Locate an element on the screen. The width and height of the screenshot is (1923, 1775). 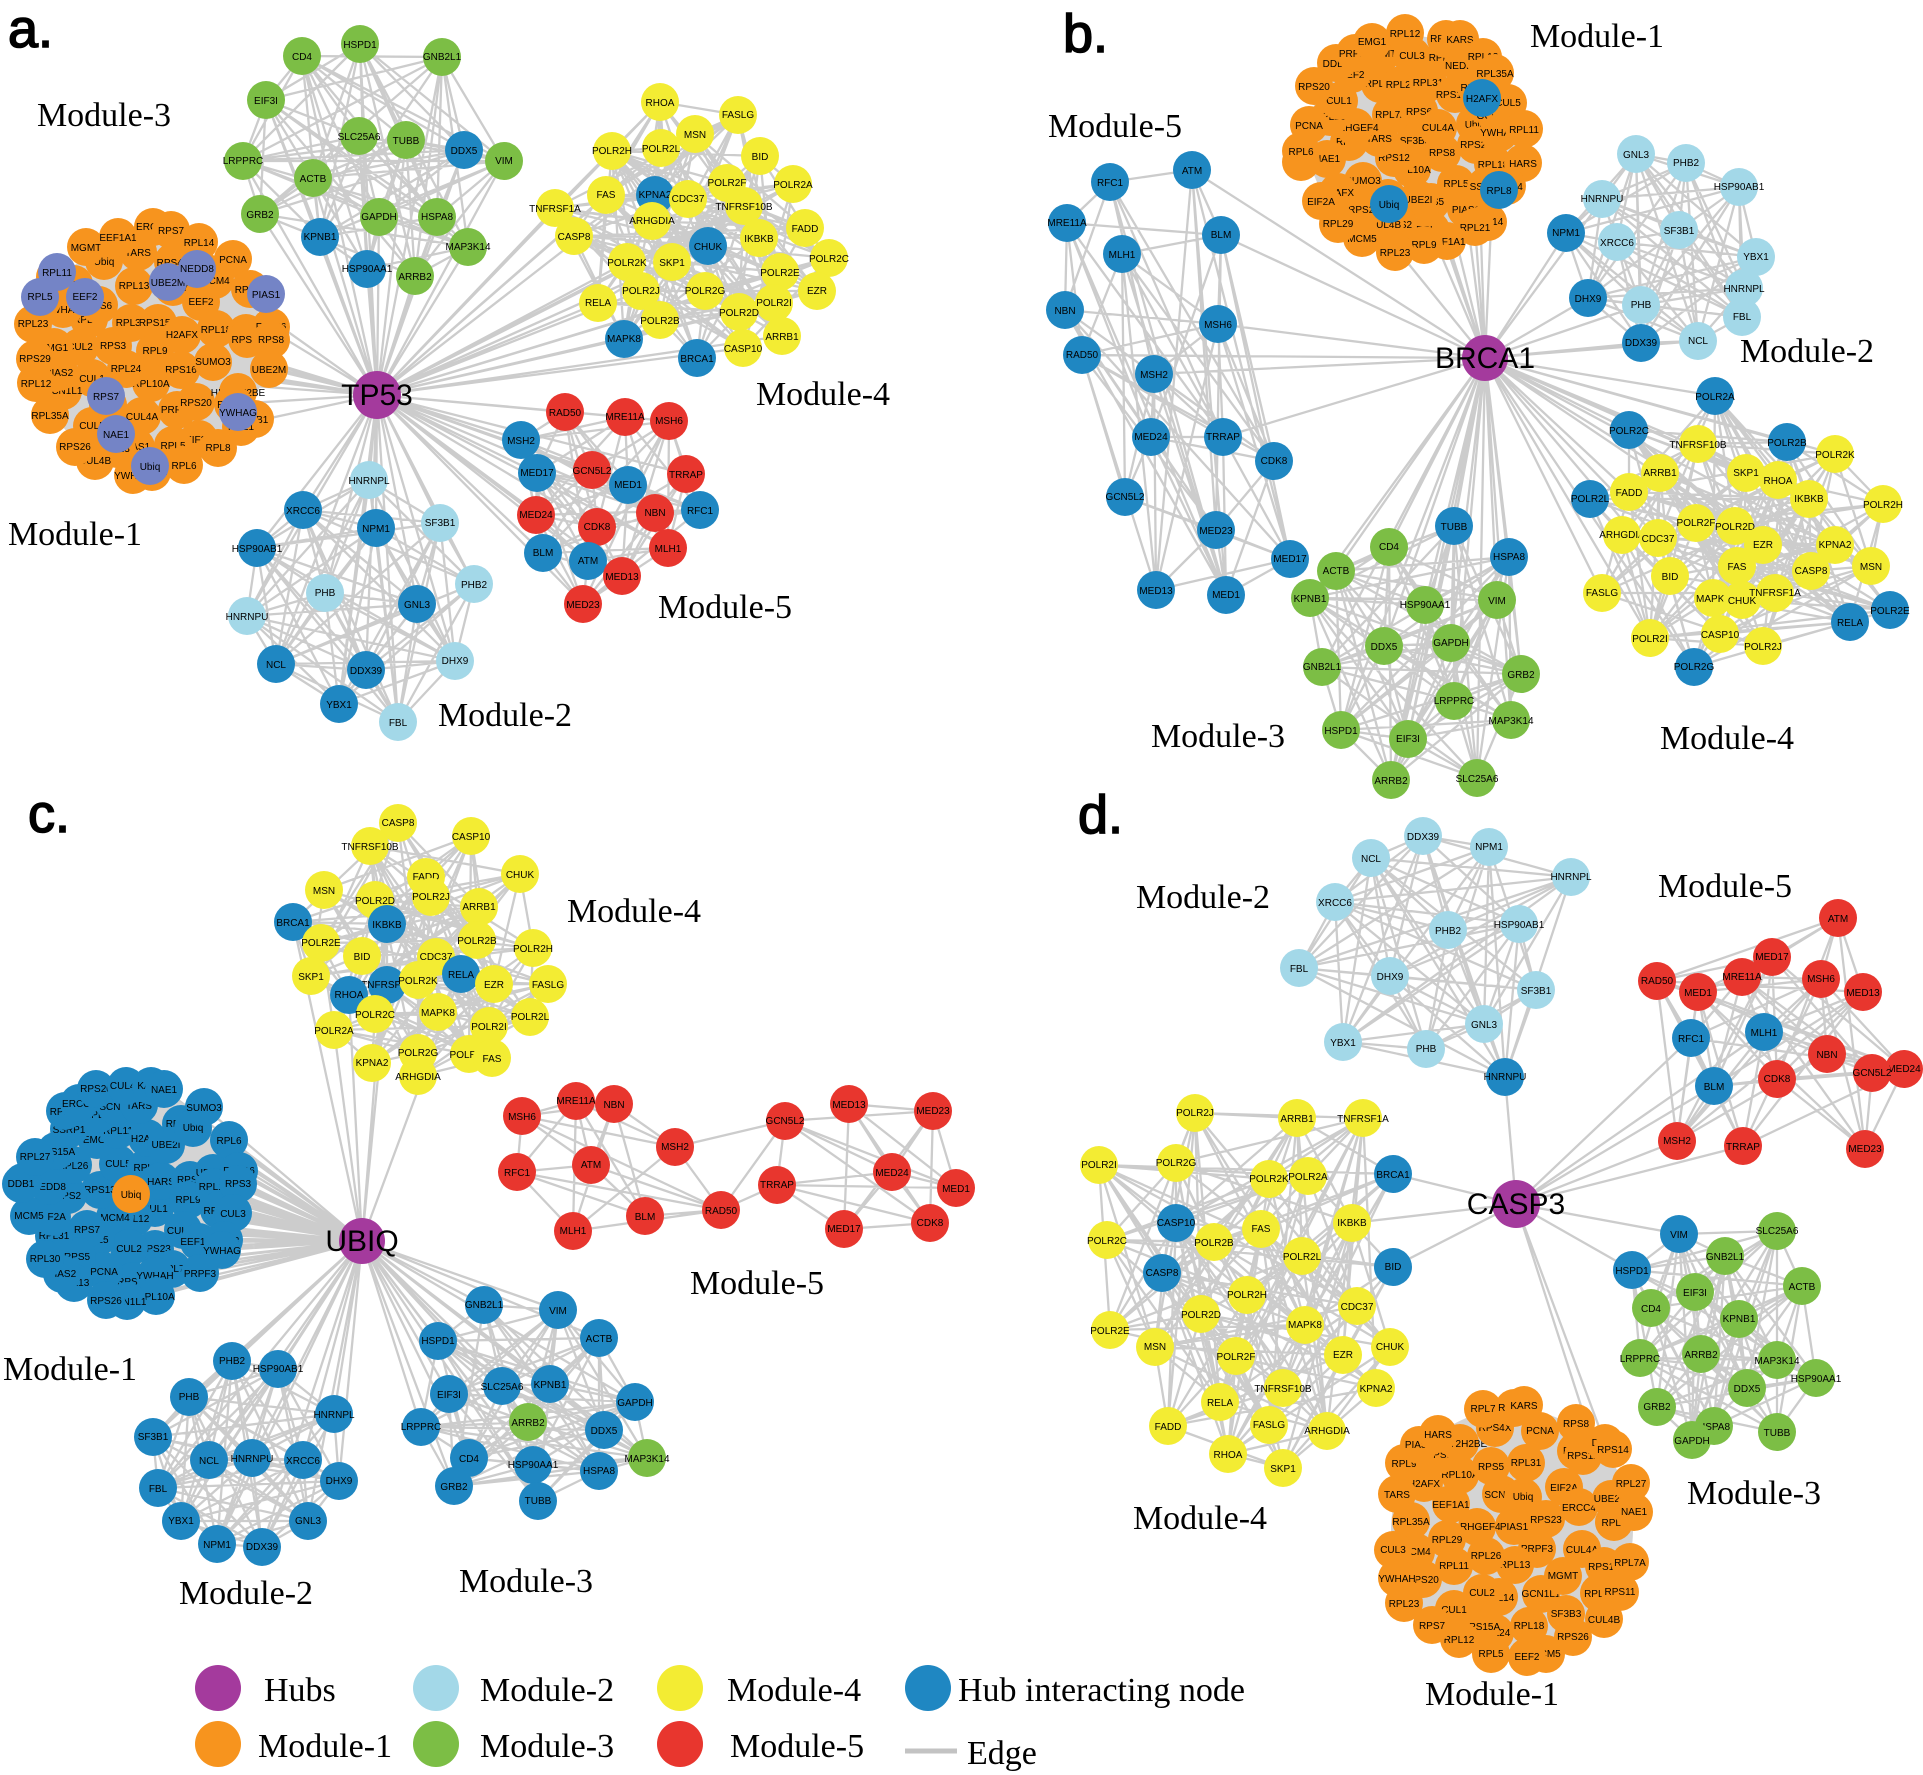
svg-text: RPL7A is located at coordinates (1630, 1563).